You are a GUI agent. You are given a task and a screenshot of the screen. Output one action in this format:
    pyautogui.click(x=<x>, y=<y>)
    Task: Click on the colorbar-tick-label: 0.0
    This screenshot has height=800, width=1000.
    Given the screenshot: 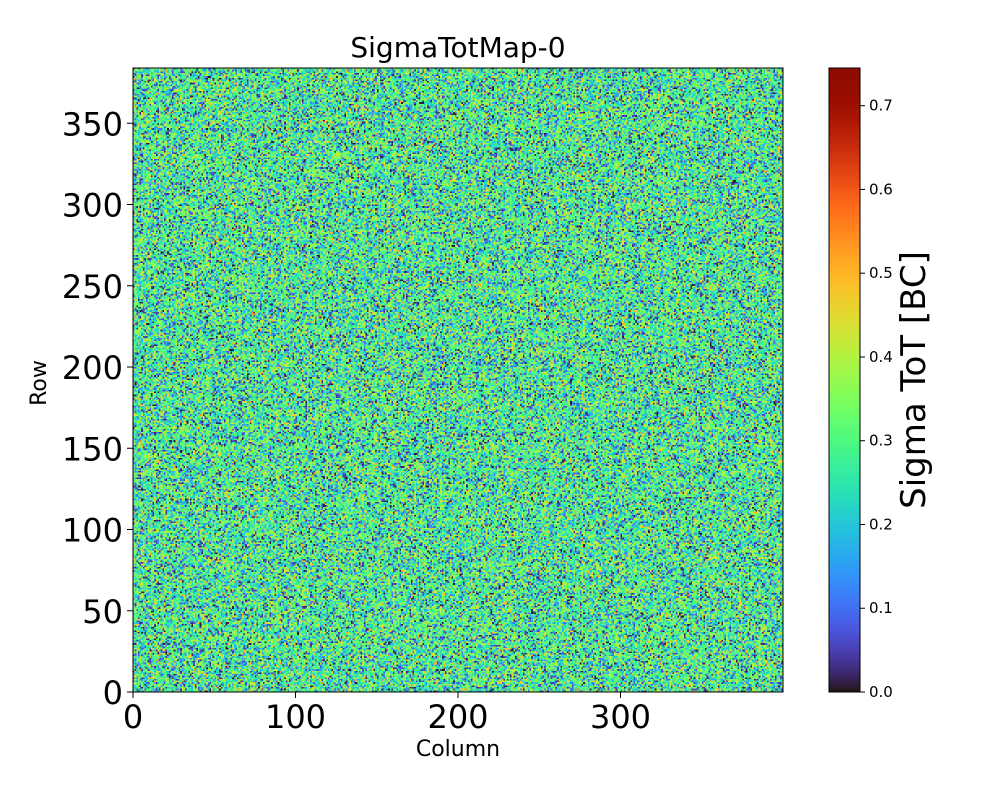 What is the action you would take?
    pyautogui.click(x=881, y=692)
    